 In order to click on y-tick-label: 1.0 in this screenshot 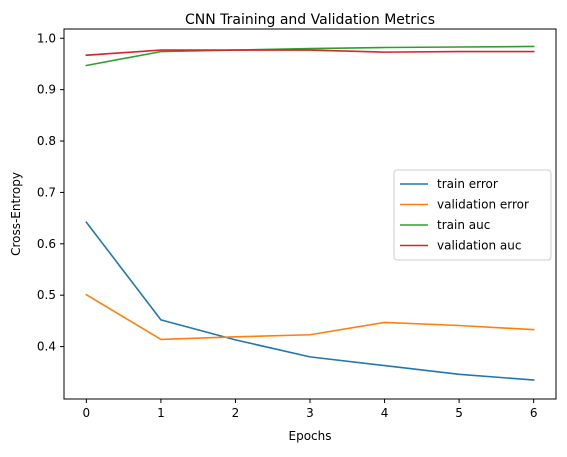, I will do `click(46, 38)`.